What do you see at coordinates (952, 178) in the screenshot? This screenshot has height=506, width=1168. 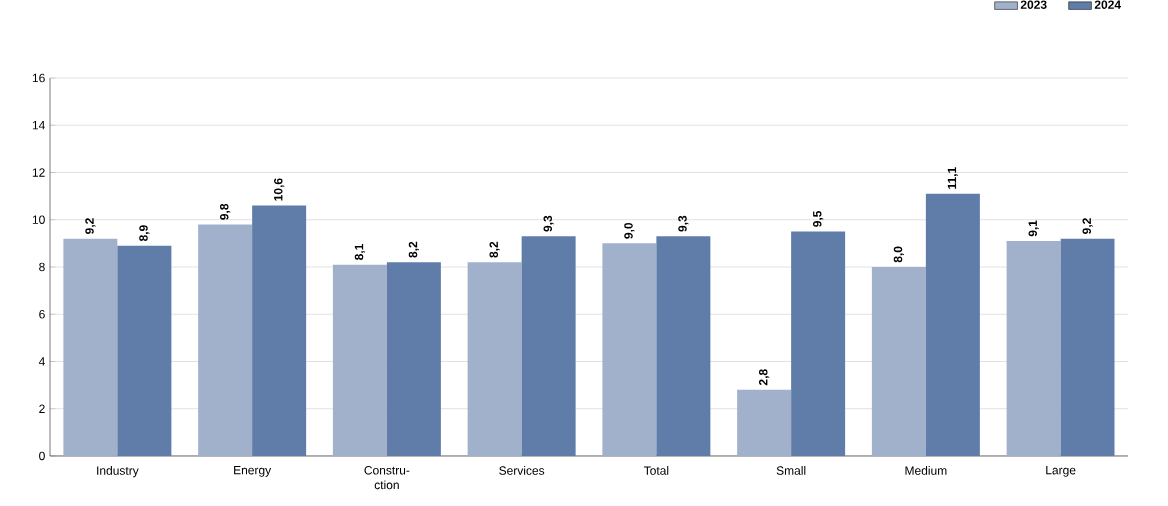 I see `data-label: 11,1` at bounding box center [952, 178].